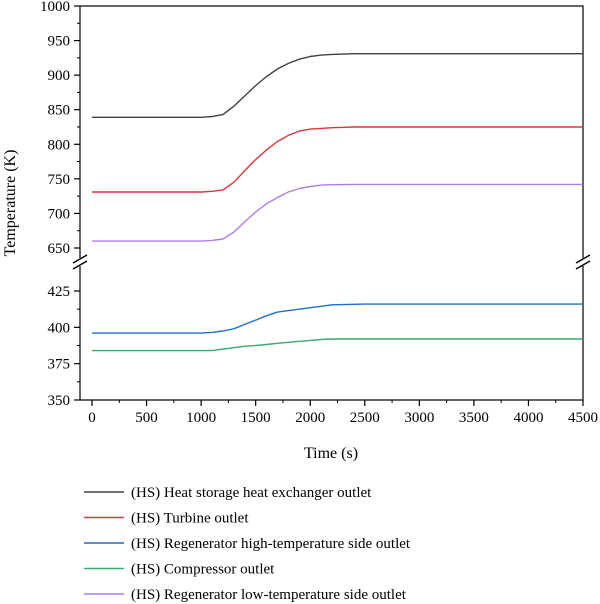 The width and height of the screenshot is (600, 604). I want to click on y-tick-label: 700, so click(59, 214).